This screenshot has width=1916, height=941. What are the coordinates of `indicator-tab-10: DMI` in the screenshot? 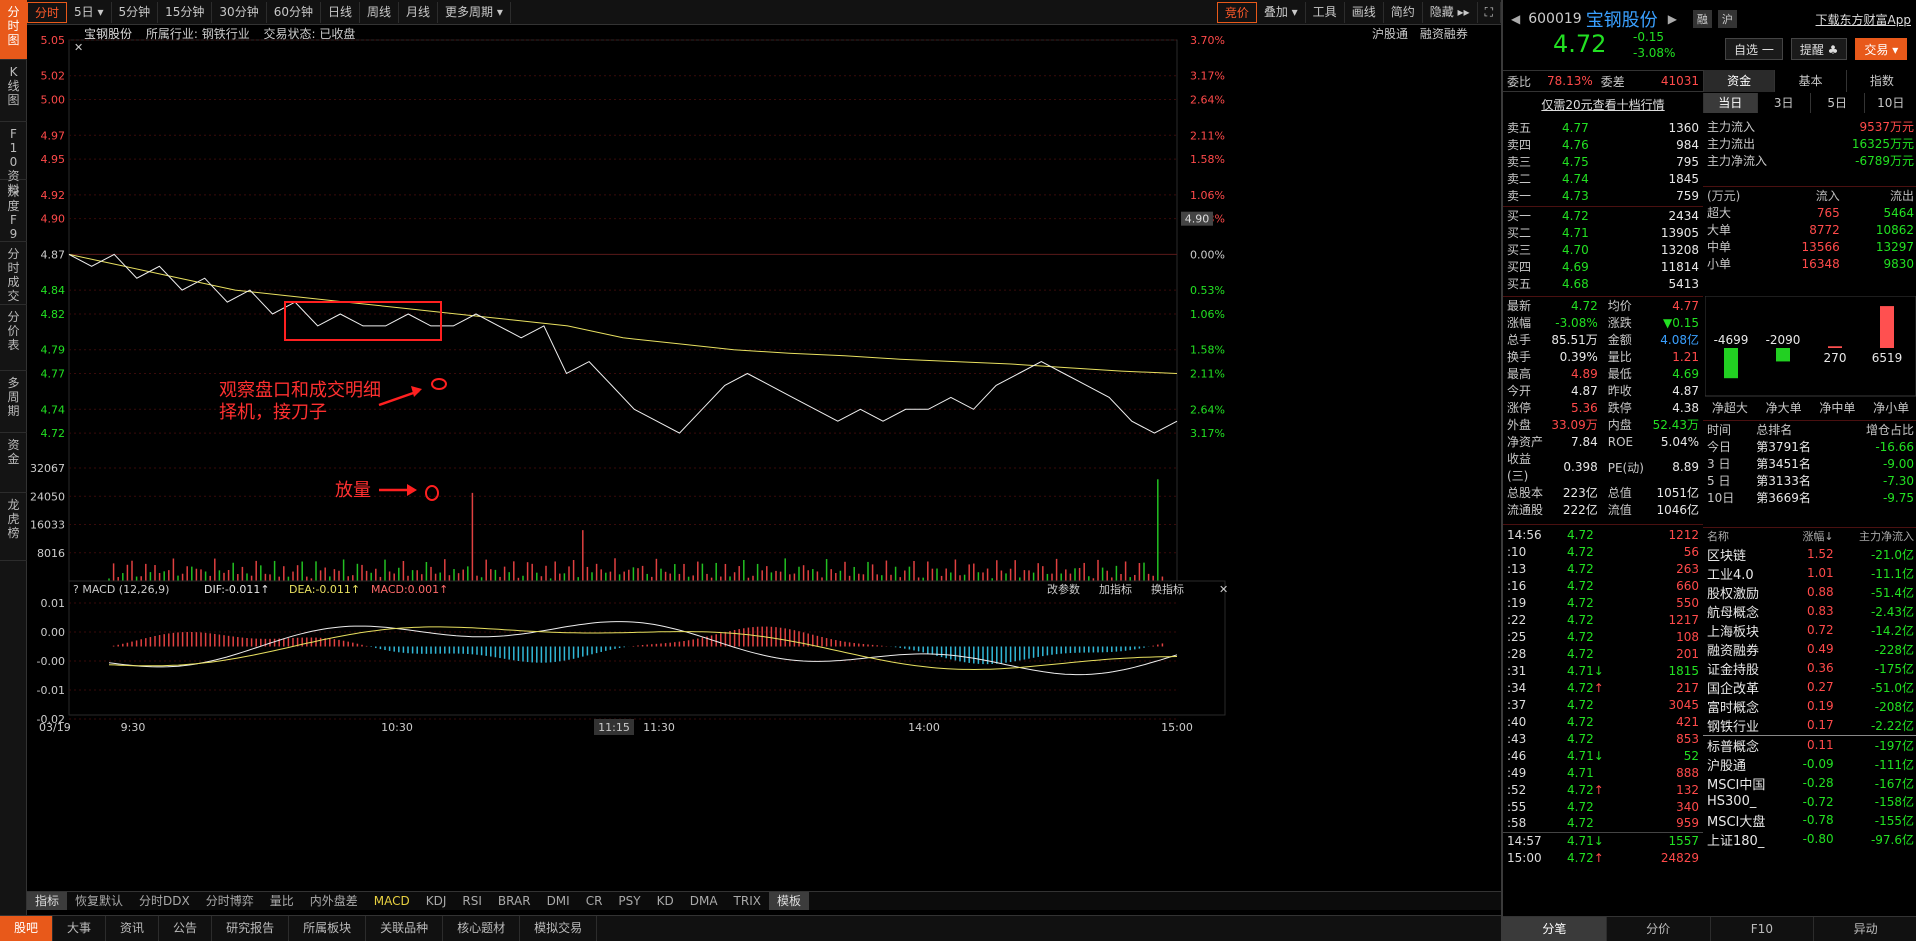 It's located at (558, 901).